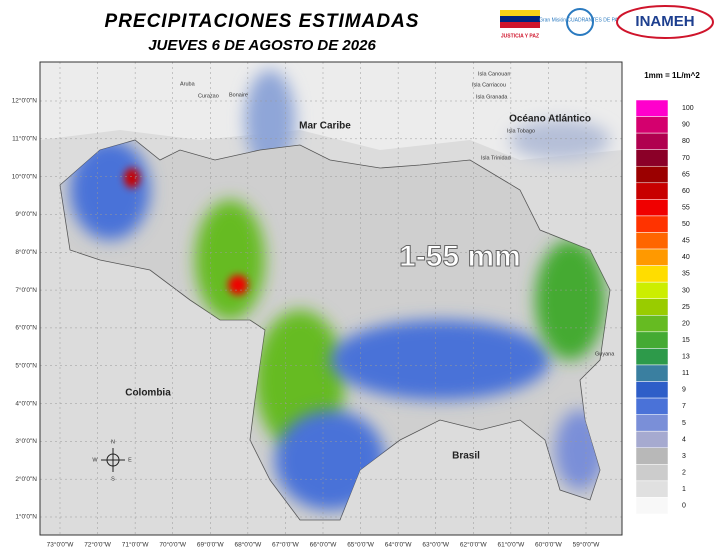 This screenshot has height=555, width=720. Describe the element at coordinates (686, 207) in the screenshot. I see `legend-label: 55` at that location.